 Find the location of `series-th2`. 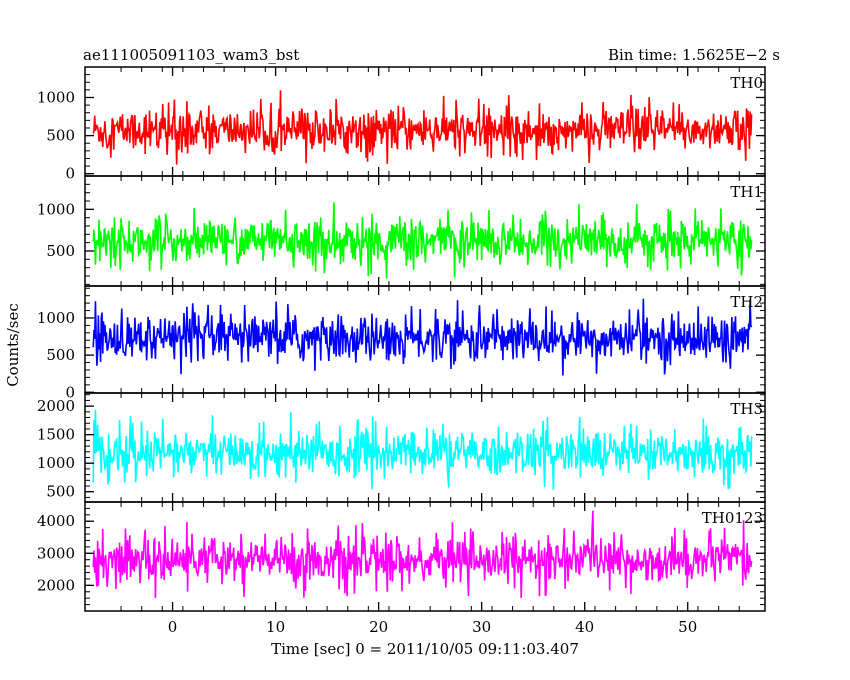

series-th2 is located at coordinates (422, 337).